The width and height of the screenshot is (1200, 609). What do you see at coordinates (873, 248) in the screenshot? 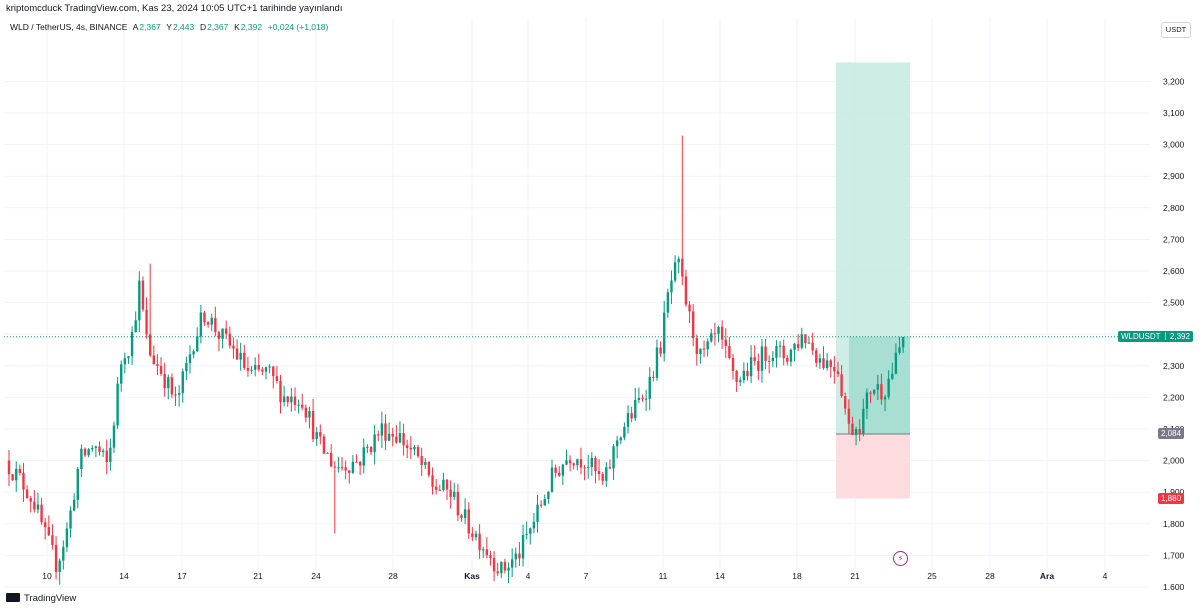
I see `profit-zone` at bounding box center [873, 248].